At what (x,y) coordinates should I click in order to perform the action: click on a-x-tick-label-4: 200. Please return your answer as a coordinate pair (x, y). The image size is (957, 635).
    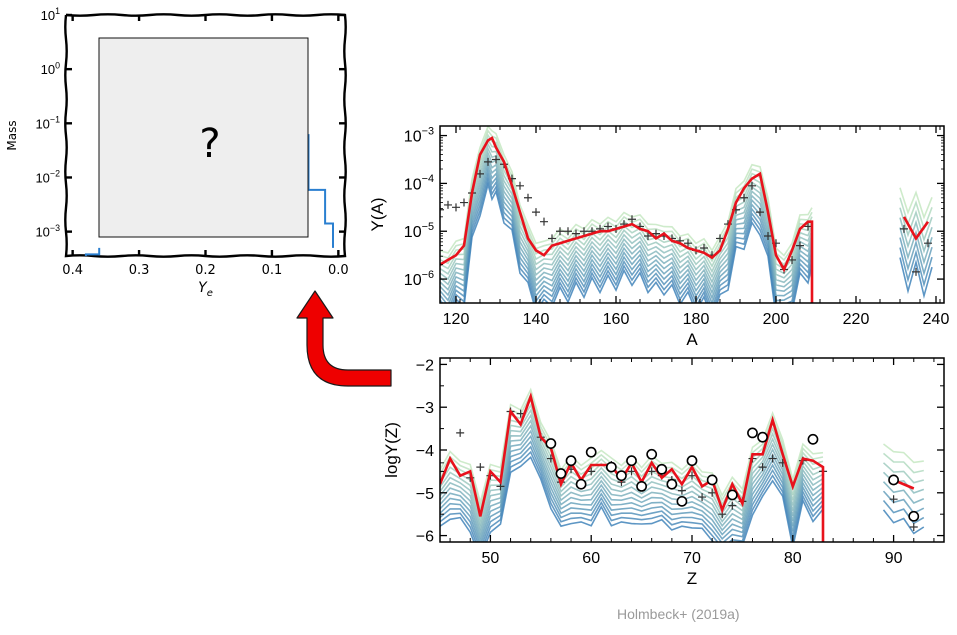
    Looking at the image, I should click on (776, 319).